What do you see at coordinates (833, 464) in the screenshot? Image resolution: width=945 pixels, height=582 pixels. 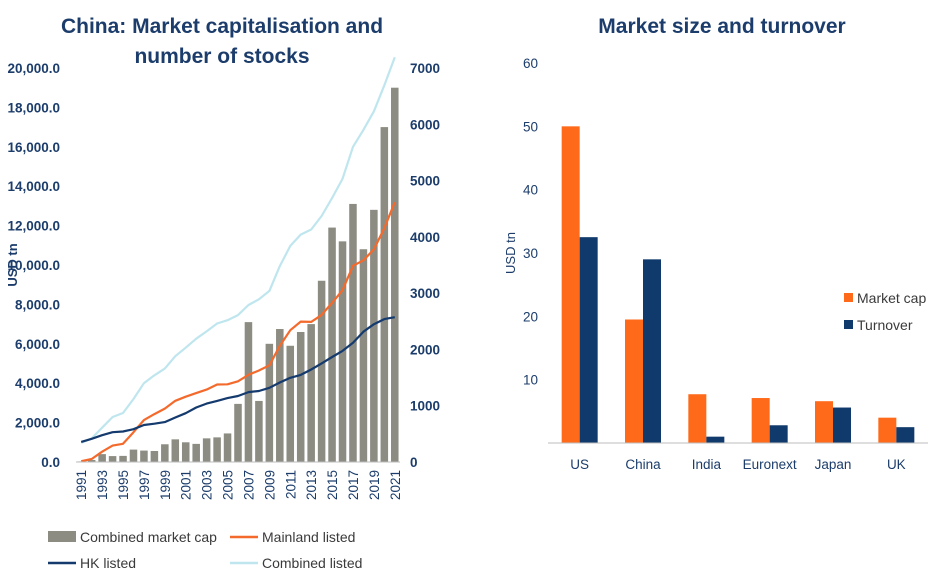 I see `right-x-tick-label: Japan` at bounding box center [833, 464].